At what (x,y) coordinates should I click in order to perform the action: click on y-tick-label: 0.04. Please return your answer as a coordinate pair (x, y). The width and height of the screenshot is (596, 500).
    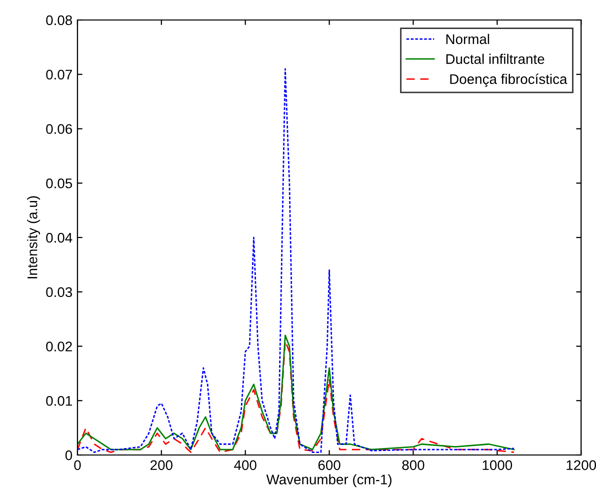
    Looking at the image, I should click on (59, 237).